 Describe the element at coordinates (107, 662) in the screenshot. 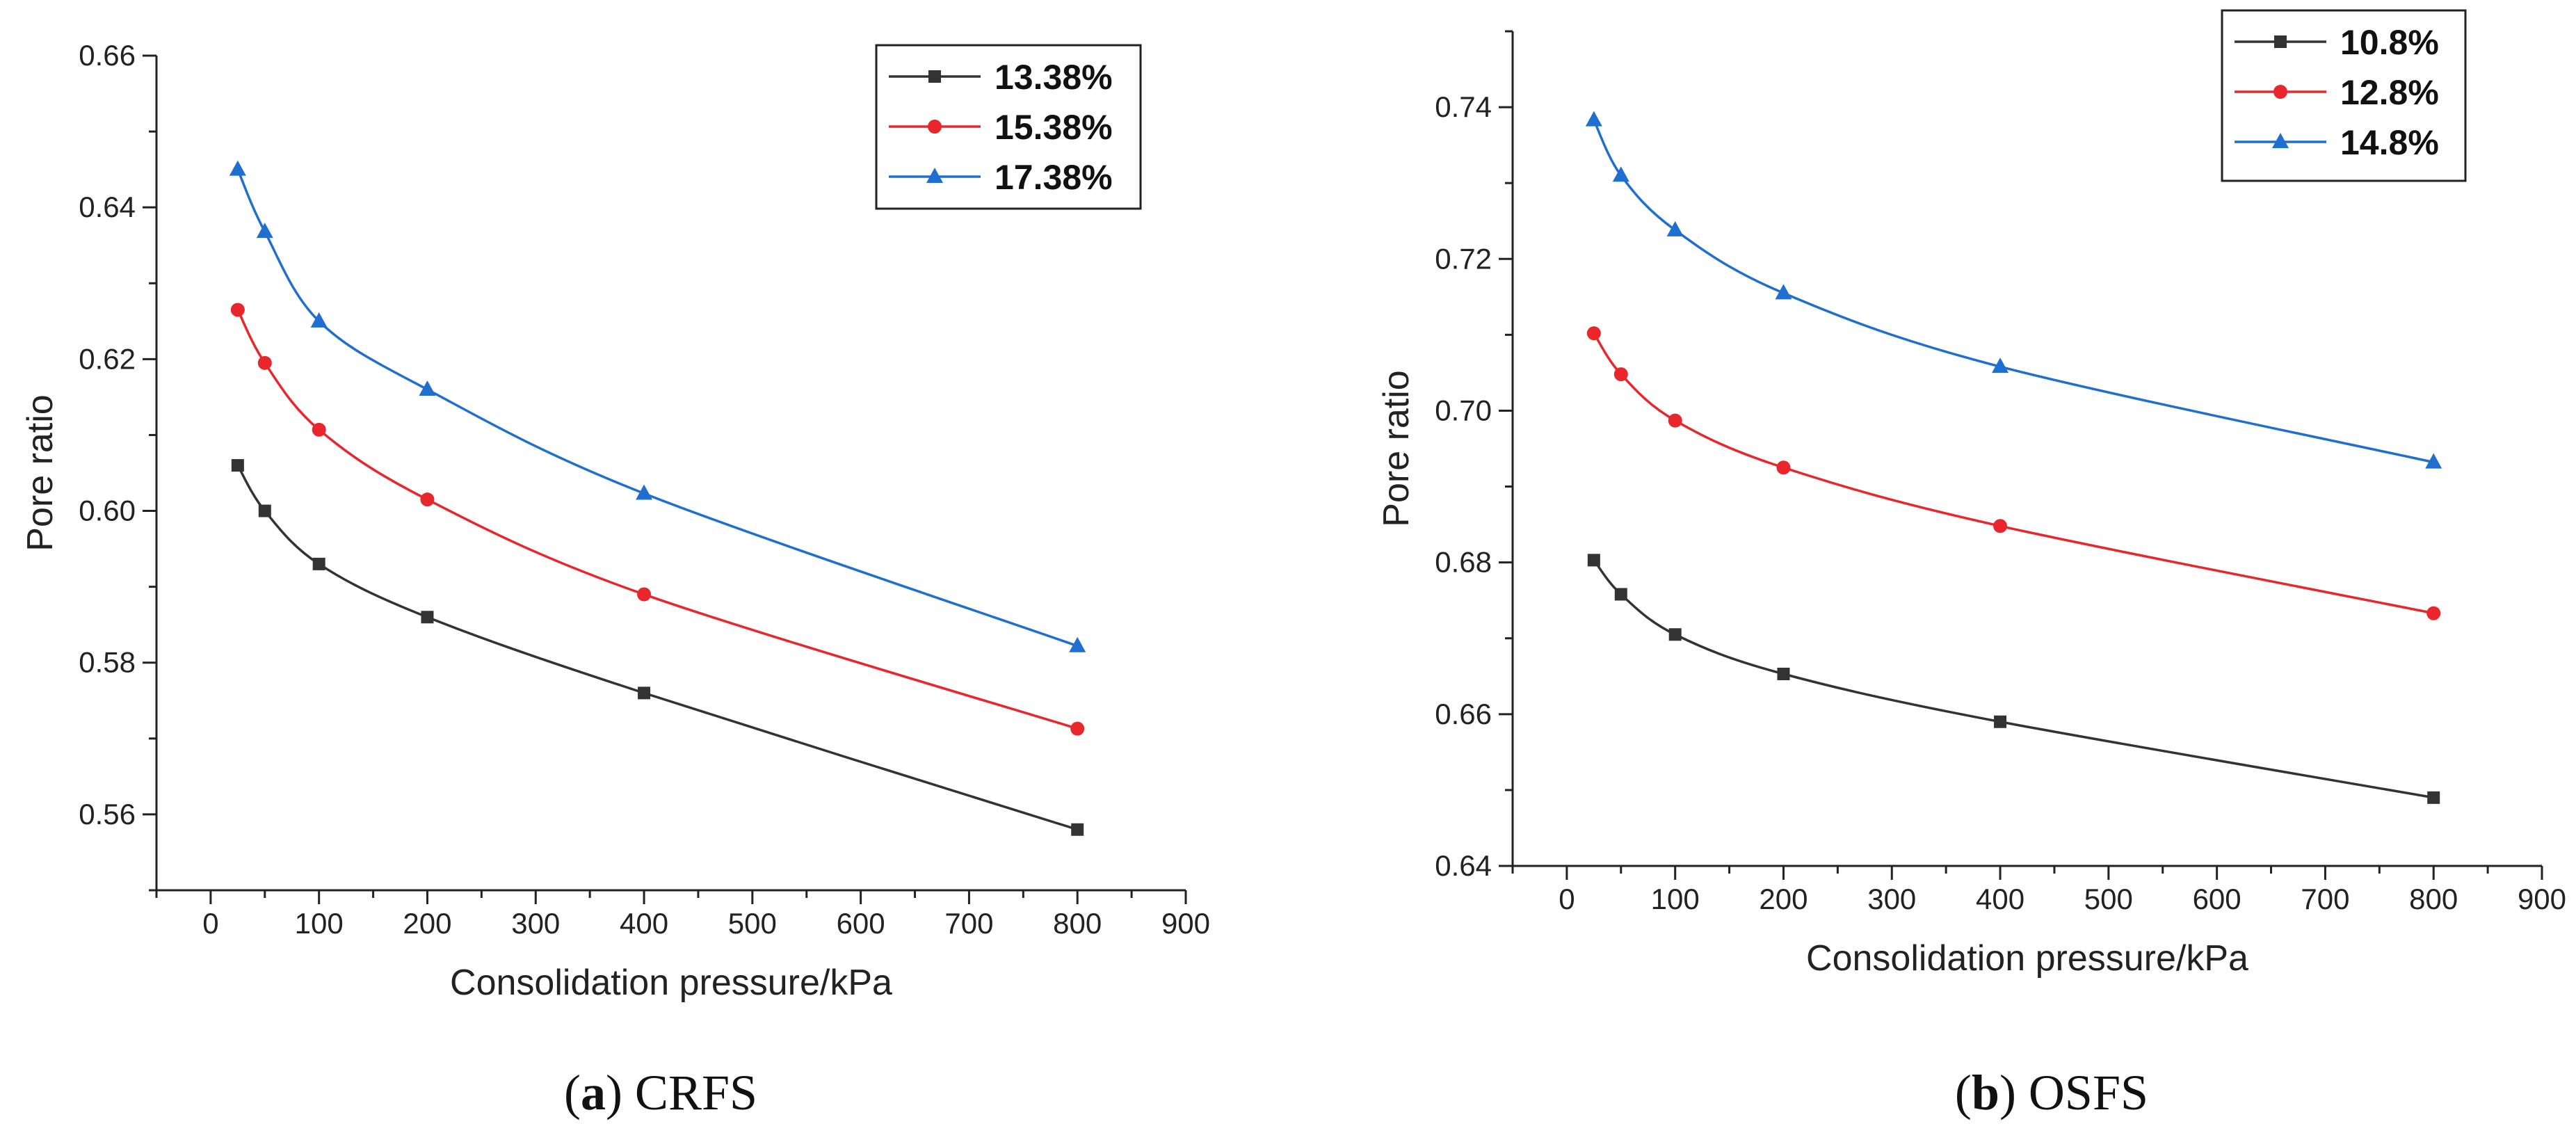

I see `y-tick-label: 0.58` at that location.